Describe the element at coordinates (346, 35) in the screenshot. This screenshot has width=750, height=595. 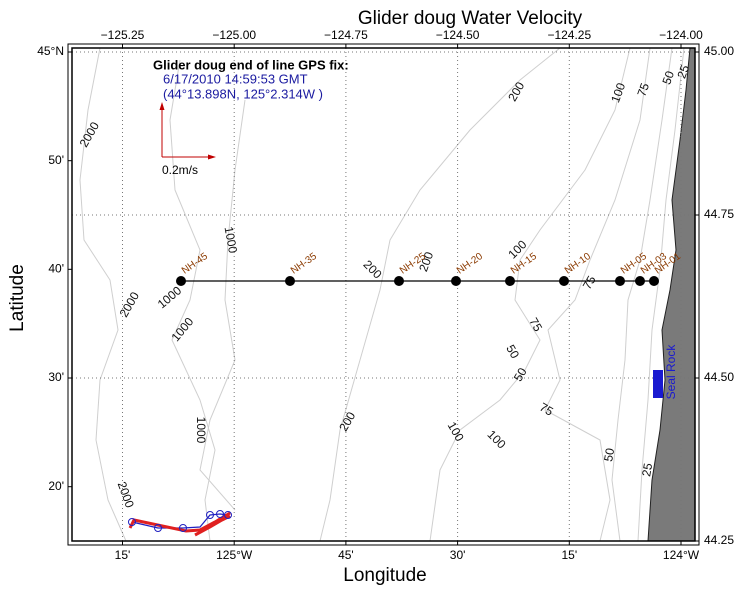
I see `top-tick-label: −124.75` at that location.